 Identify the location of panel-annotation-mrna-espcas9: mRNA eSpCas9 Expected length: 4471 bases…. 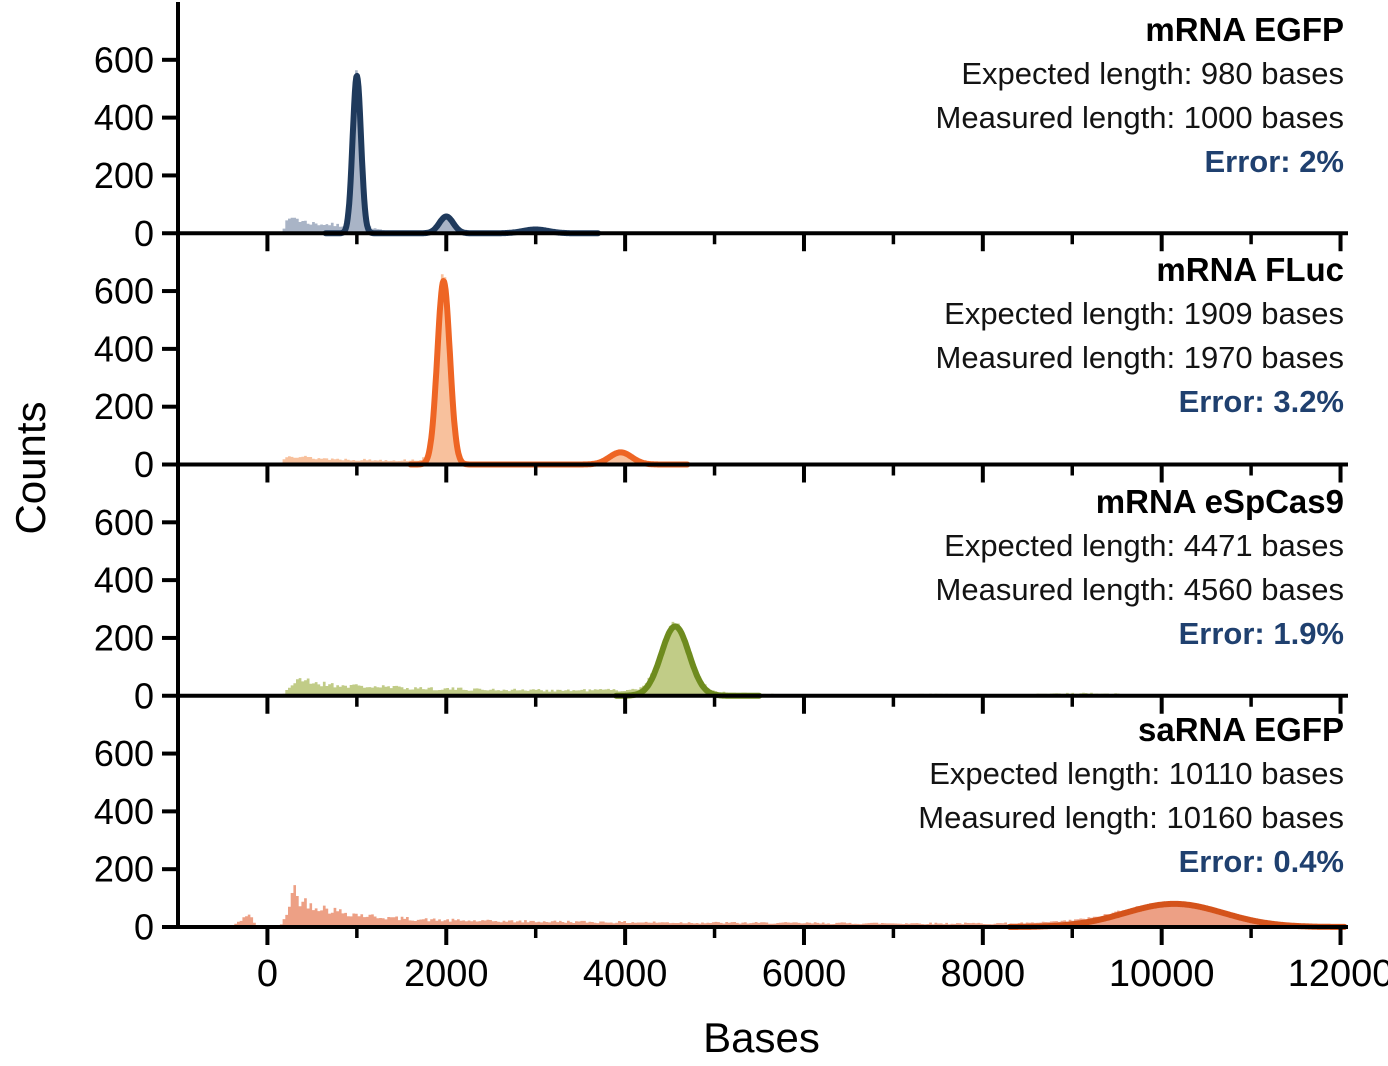
(1140, 568).